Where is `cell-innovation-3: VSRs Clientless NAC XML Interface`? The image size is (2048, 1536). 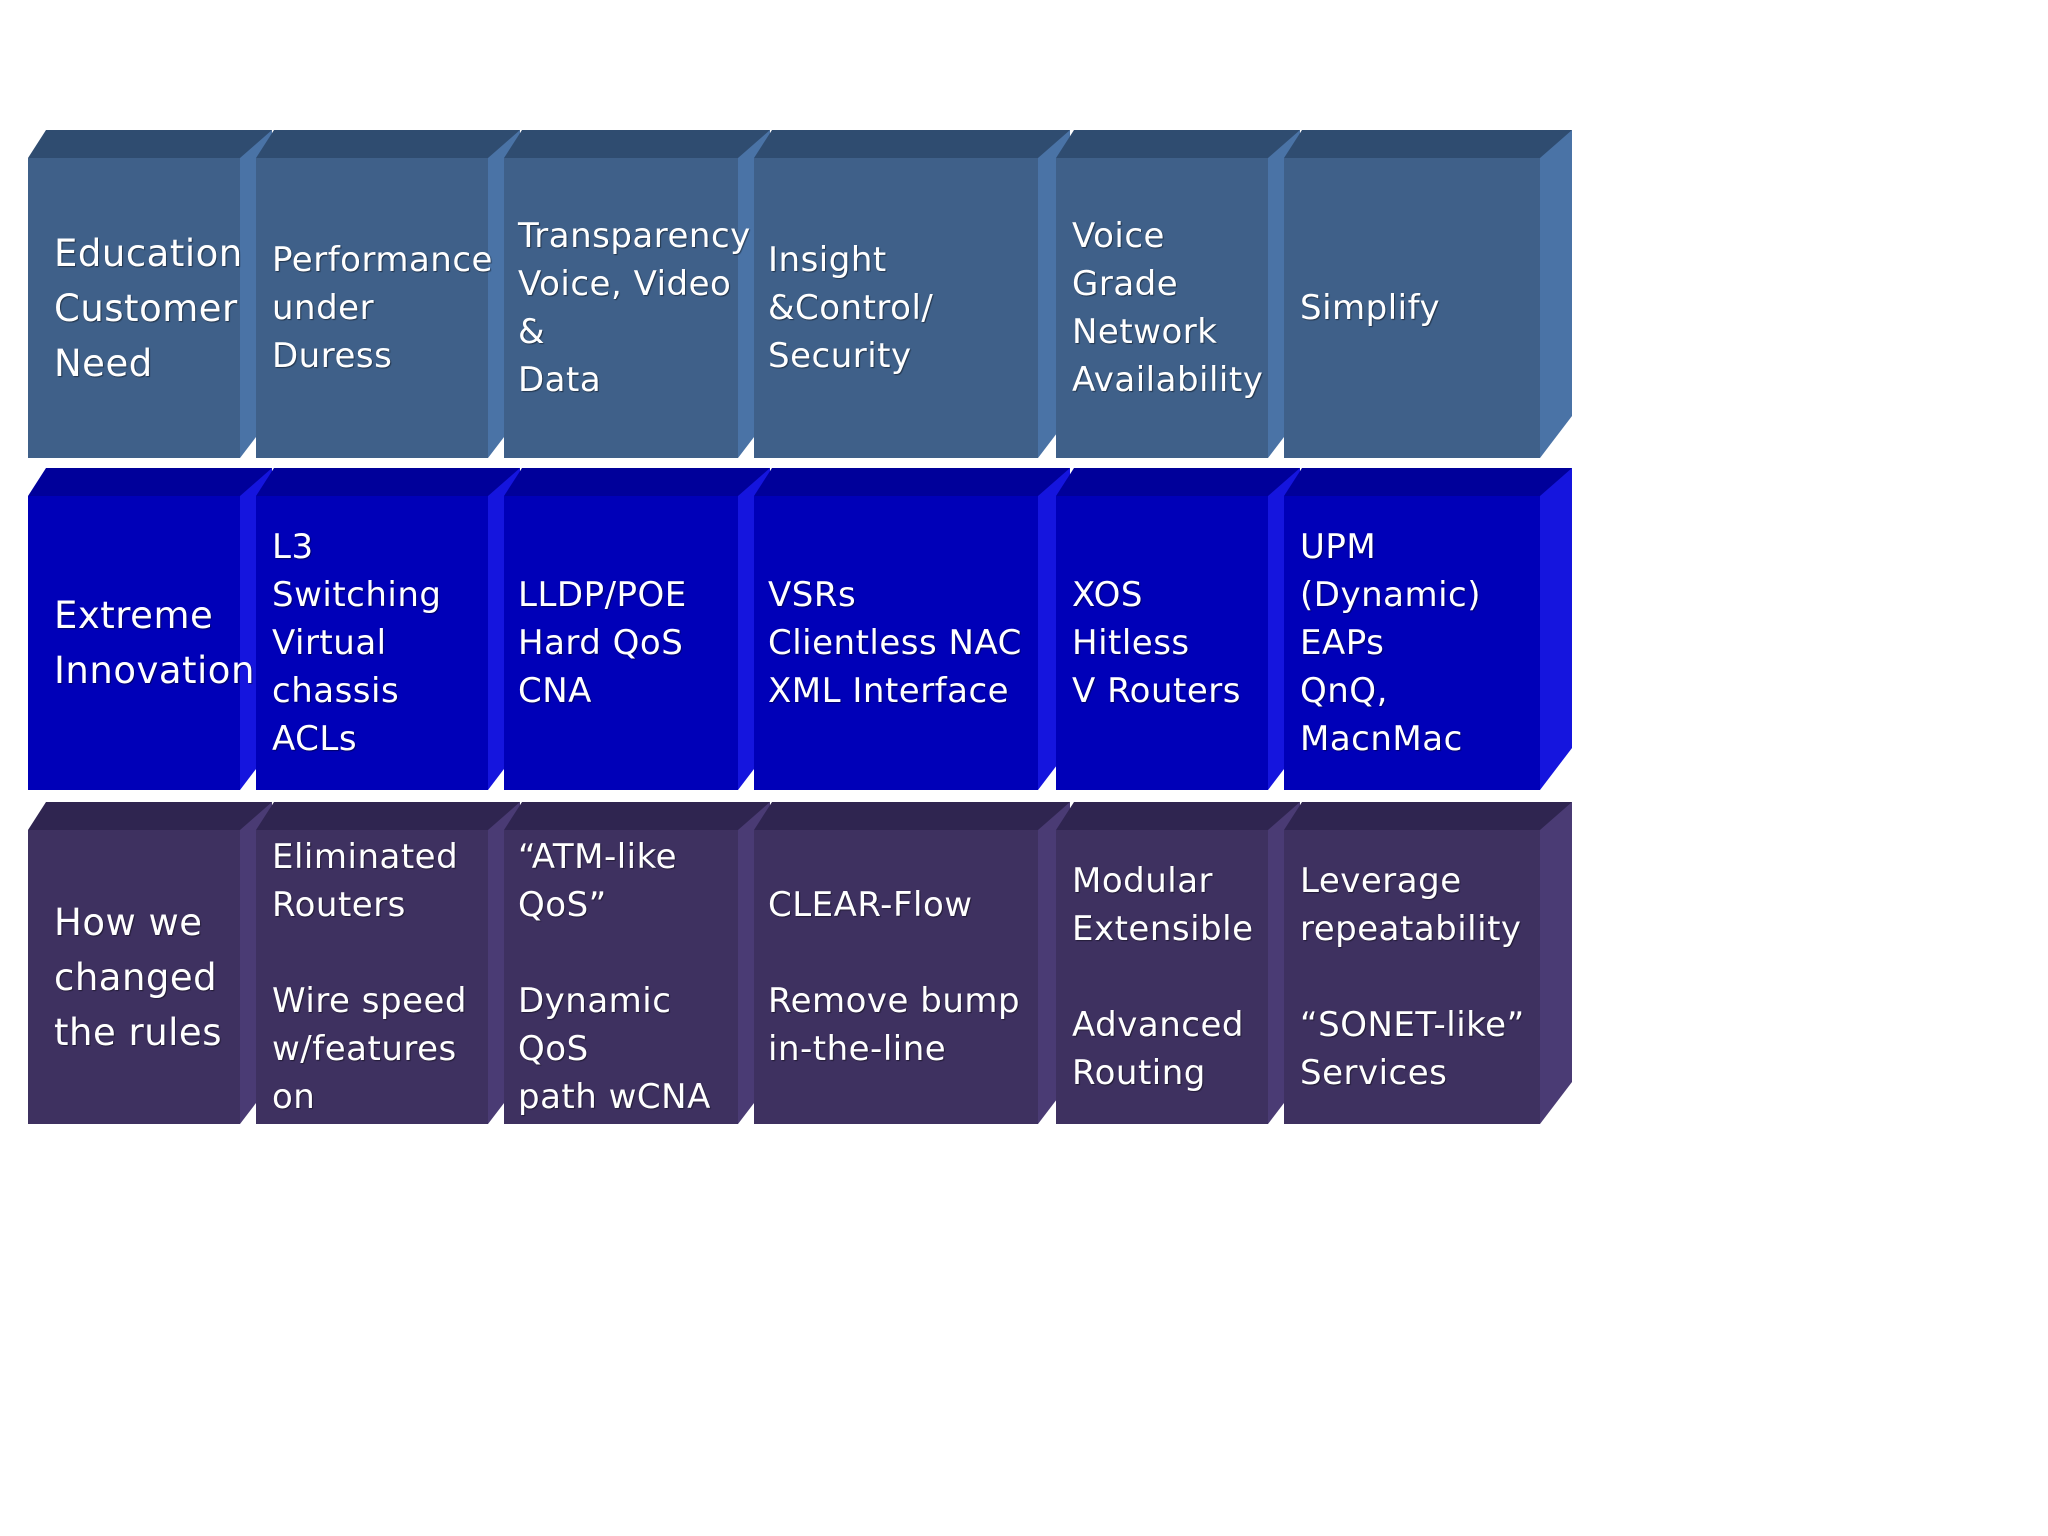
cell-innovation-3: VSRs Clientless NAC XML Interface is located at coordinates (912, 629).